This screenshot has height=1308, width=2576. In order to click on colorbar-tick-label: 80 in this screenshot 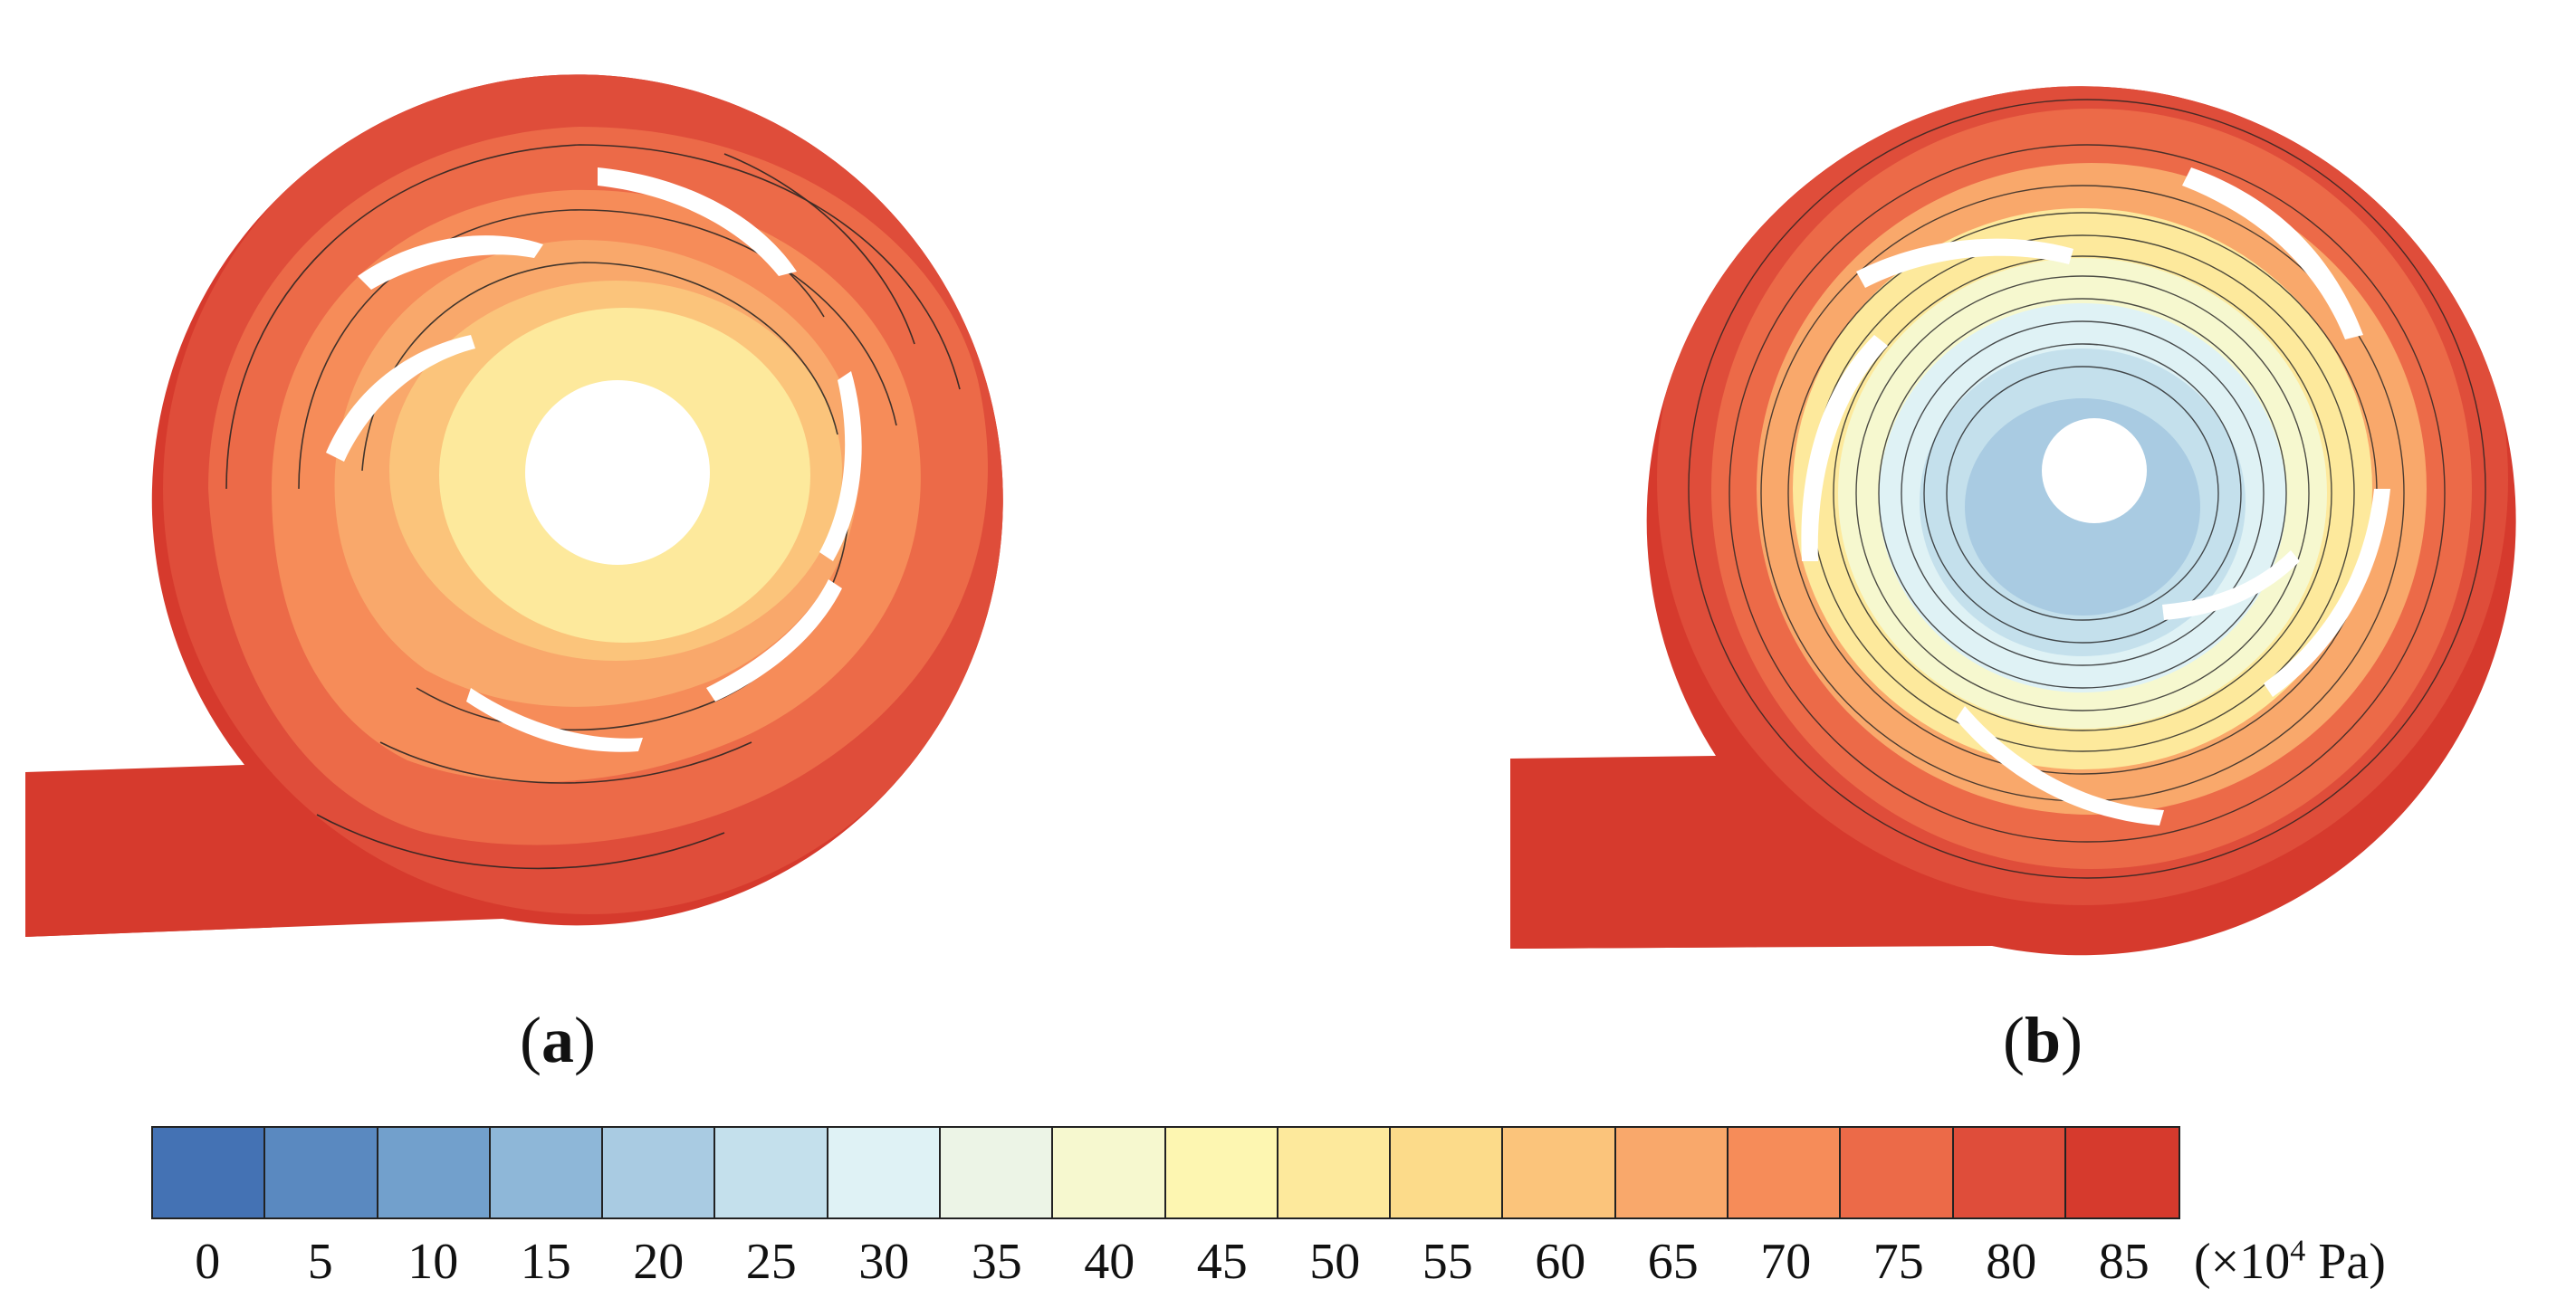, I will do `click(2011, 1262)`.